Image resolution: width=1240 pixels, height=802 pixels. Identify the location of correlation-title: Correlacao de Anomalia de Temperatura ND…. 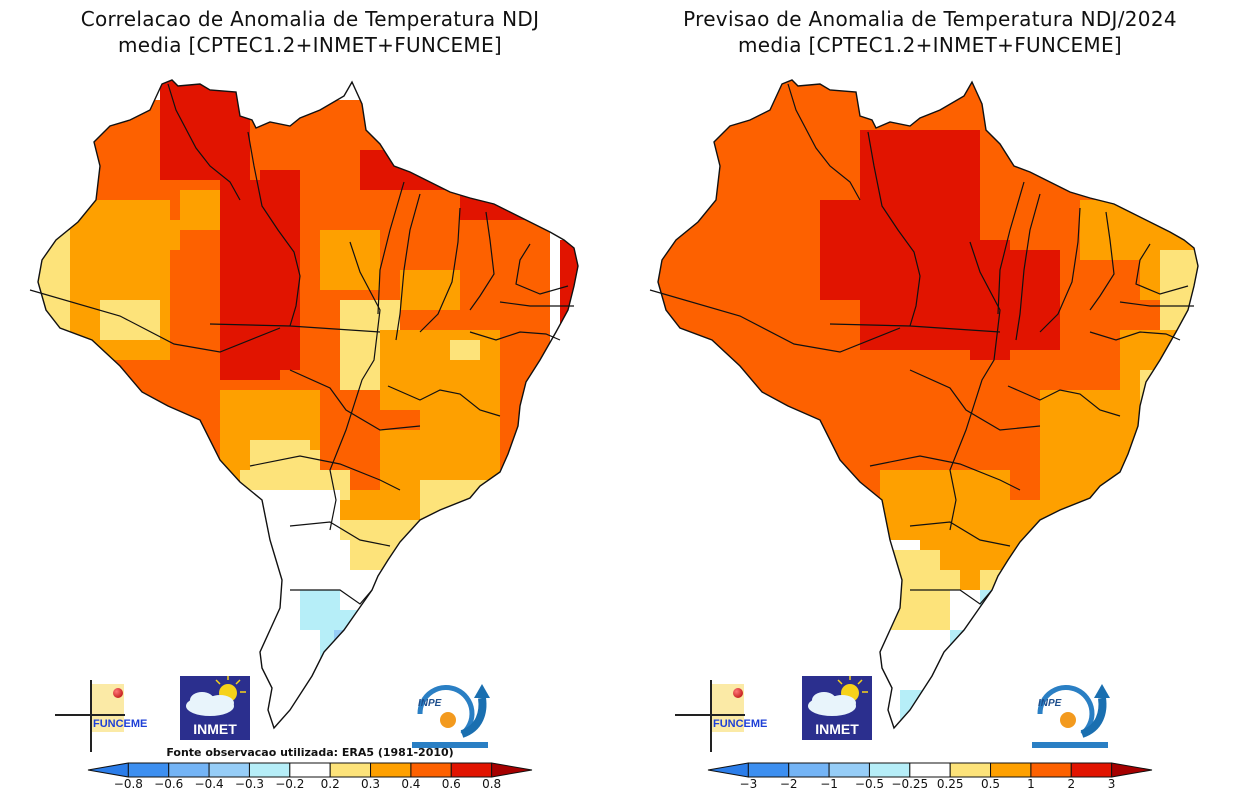
(310, 32).